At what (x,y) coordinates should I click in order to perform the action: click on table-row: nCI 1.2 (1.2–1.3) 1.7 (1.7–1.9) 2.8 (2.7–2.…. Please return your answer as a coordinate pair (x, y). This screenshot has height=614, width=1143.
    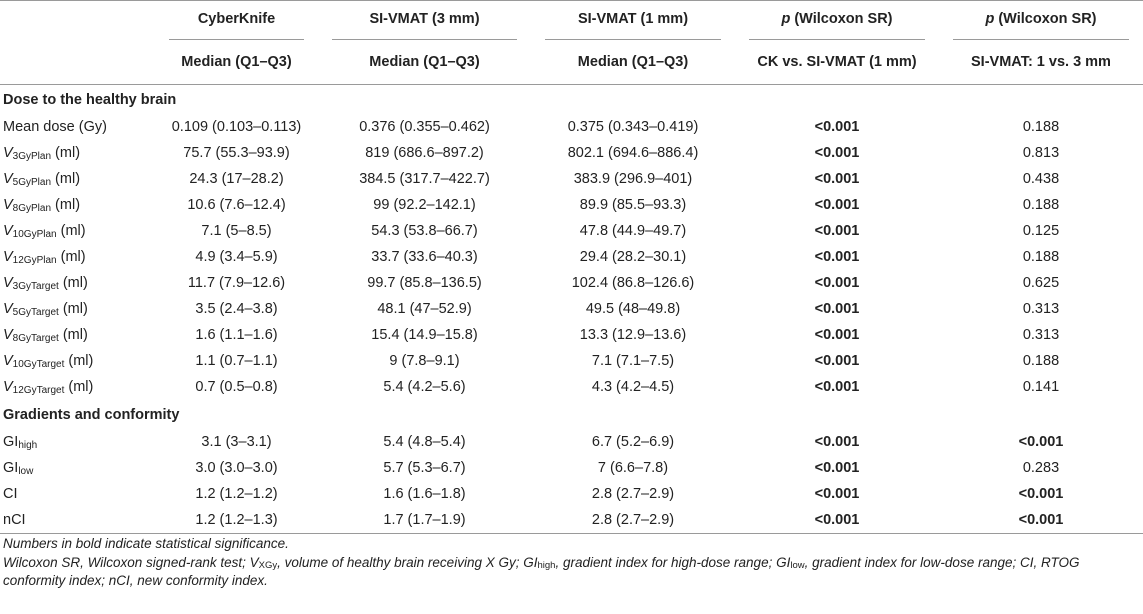
    Looking at the image, I should click on (571, 520).